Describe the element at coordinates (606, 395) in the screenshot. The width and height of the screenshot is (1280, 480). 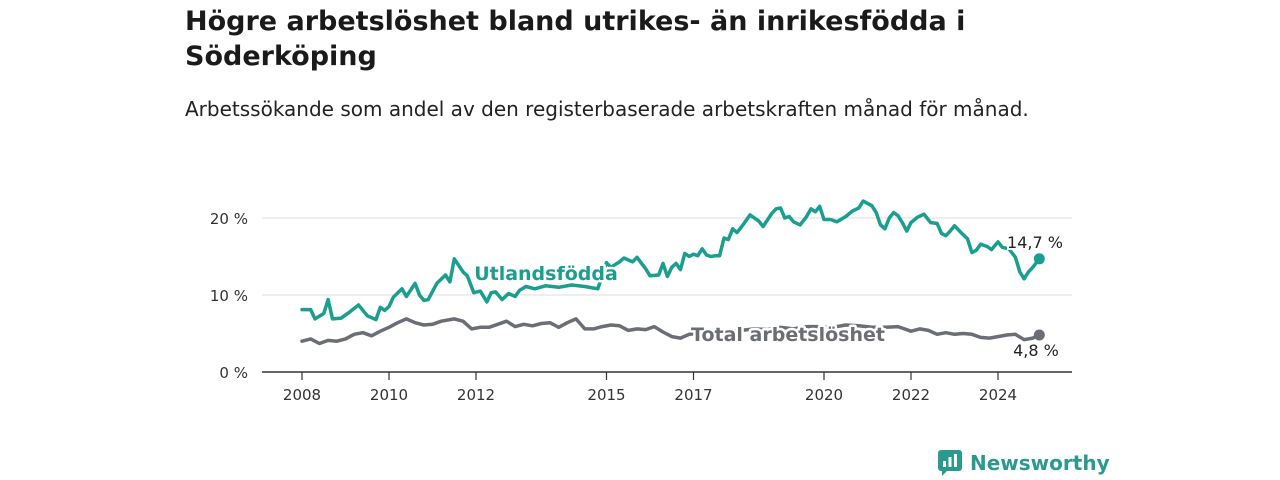
I see `x-tick-label: 2015` at that location.